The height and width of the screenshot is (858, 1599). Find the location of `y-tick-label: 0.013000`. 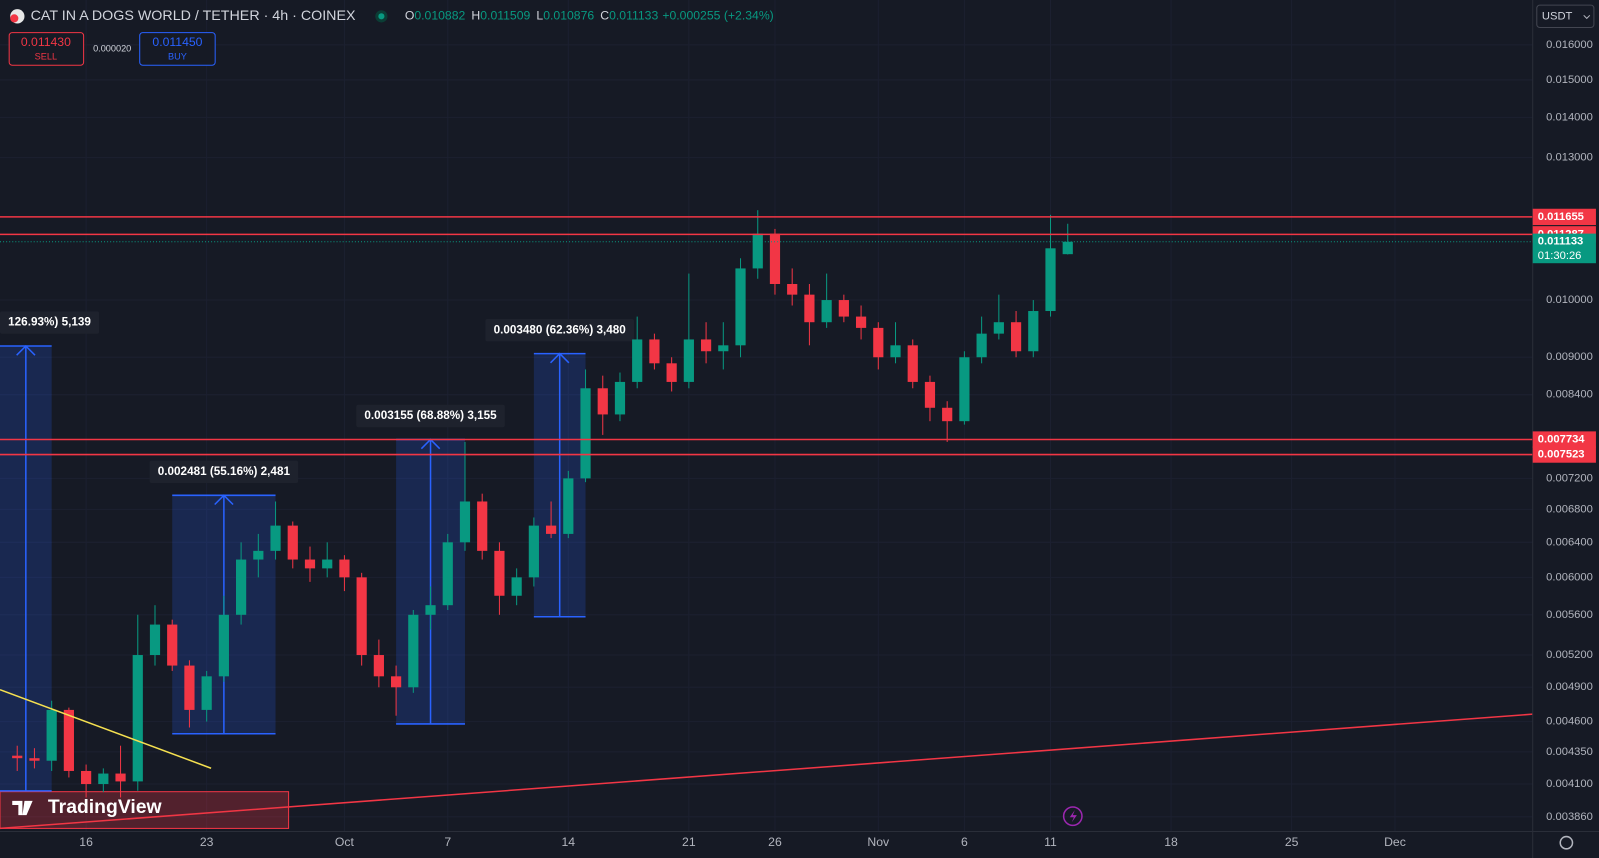

y-tick-label: 0.013000 is located at coordinates (1569, 158).